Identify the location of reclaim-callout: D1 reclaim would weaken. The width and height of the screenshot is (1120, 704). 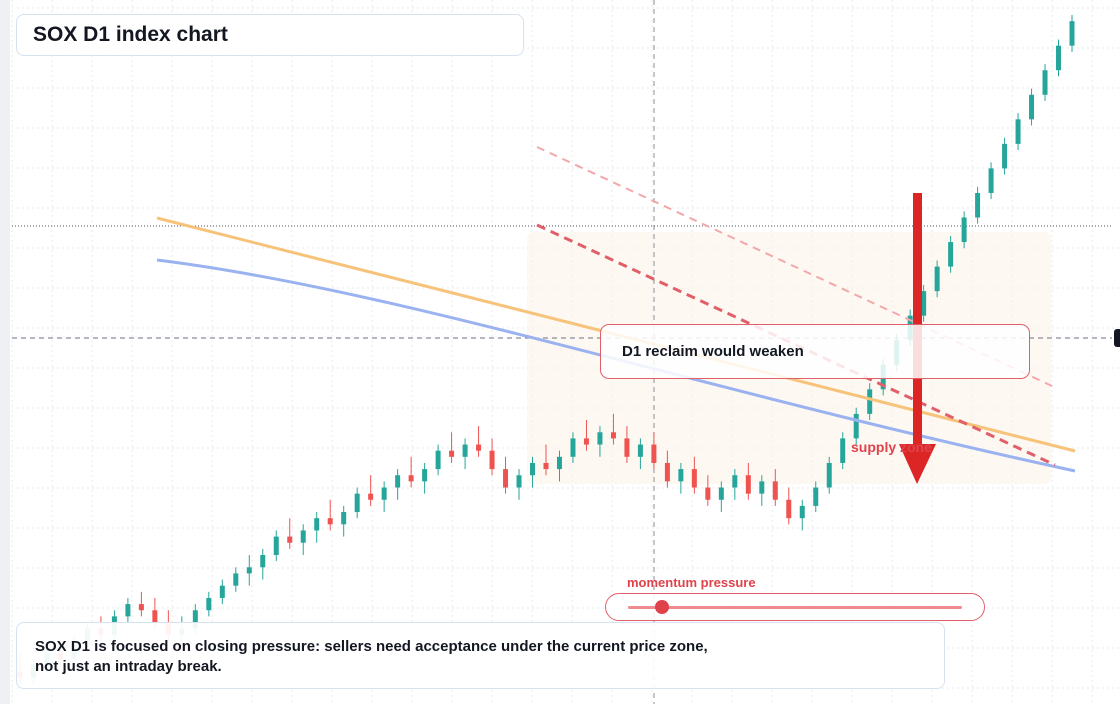
(815, 351).